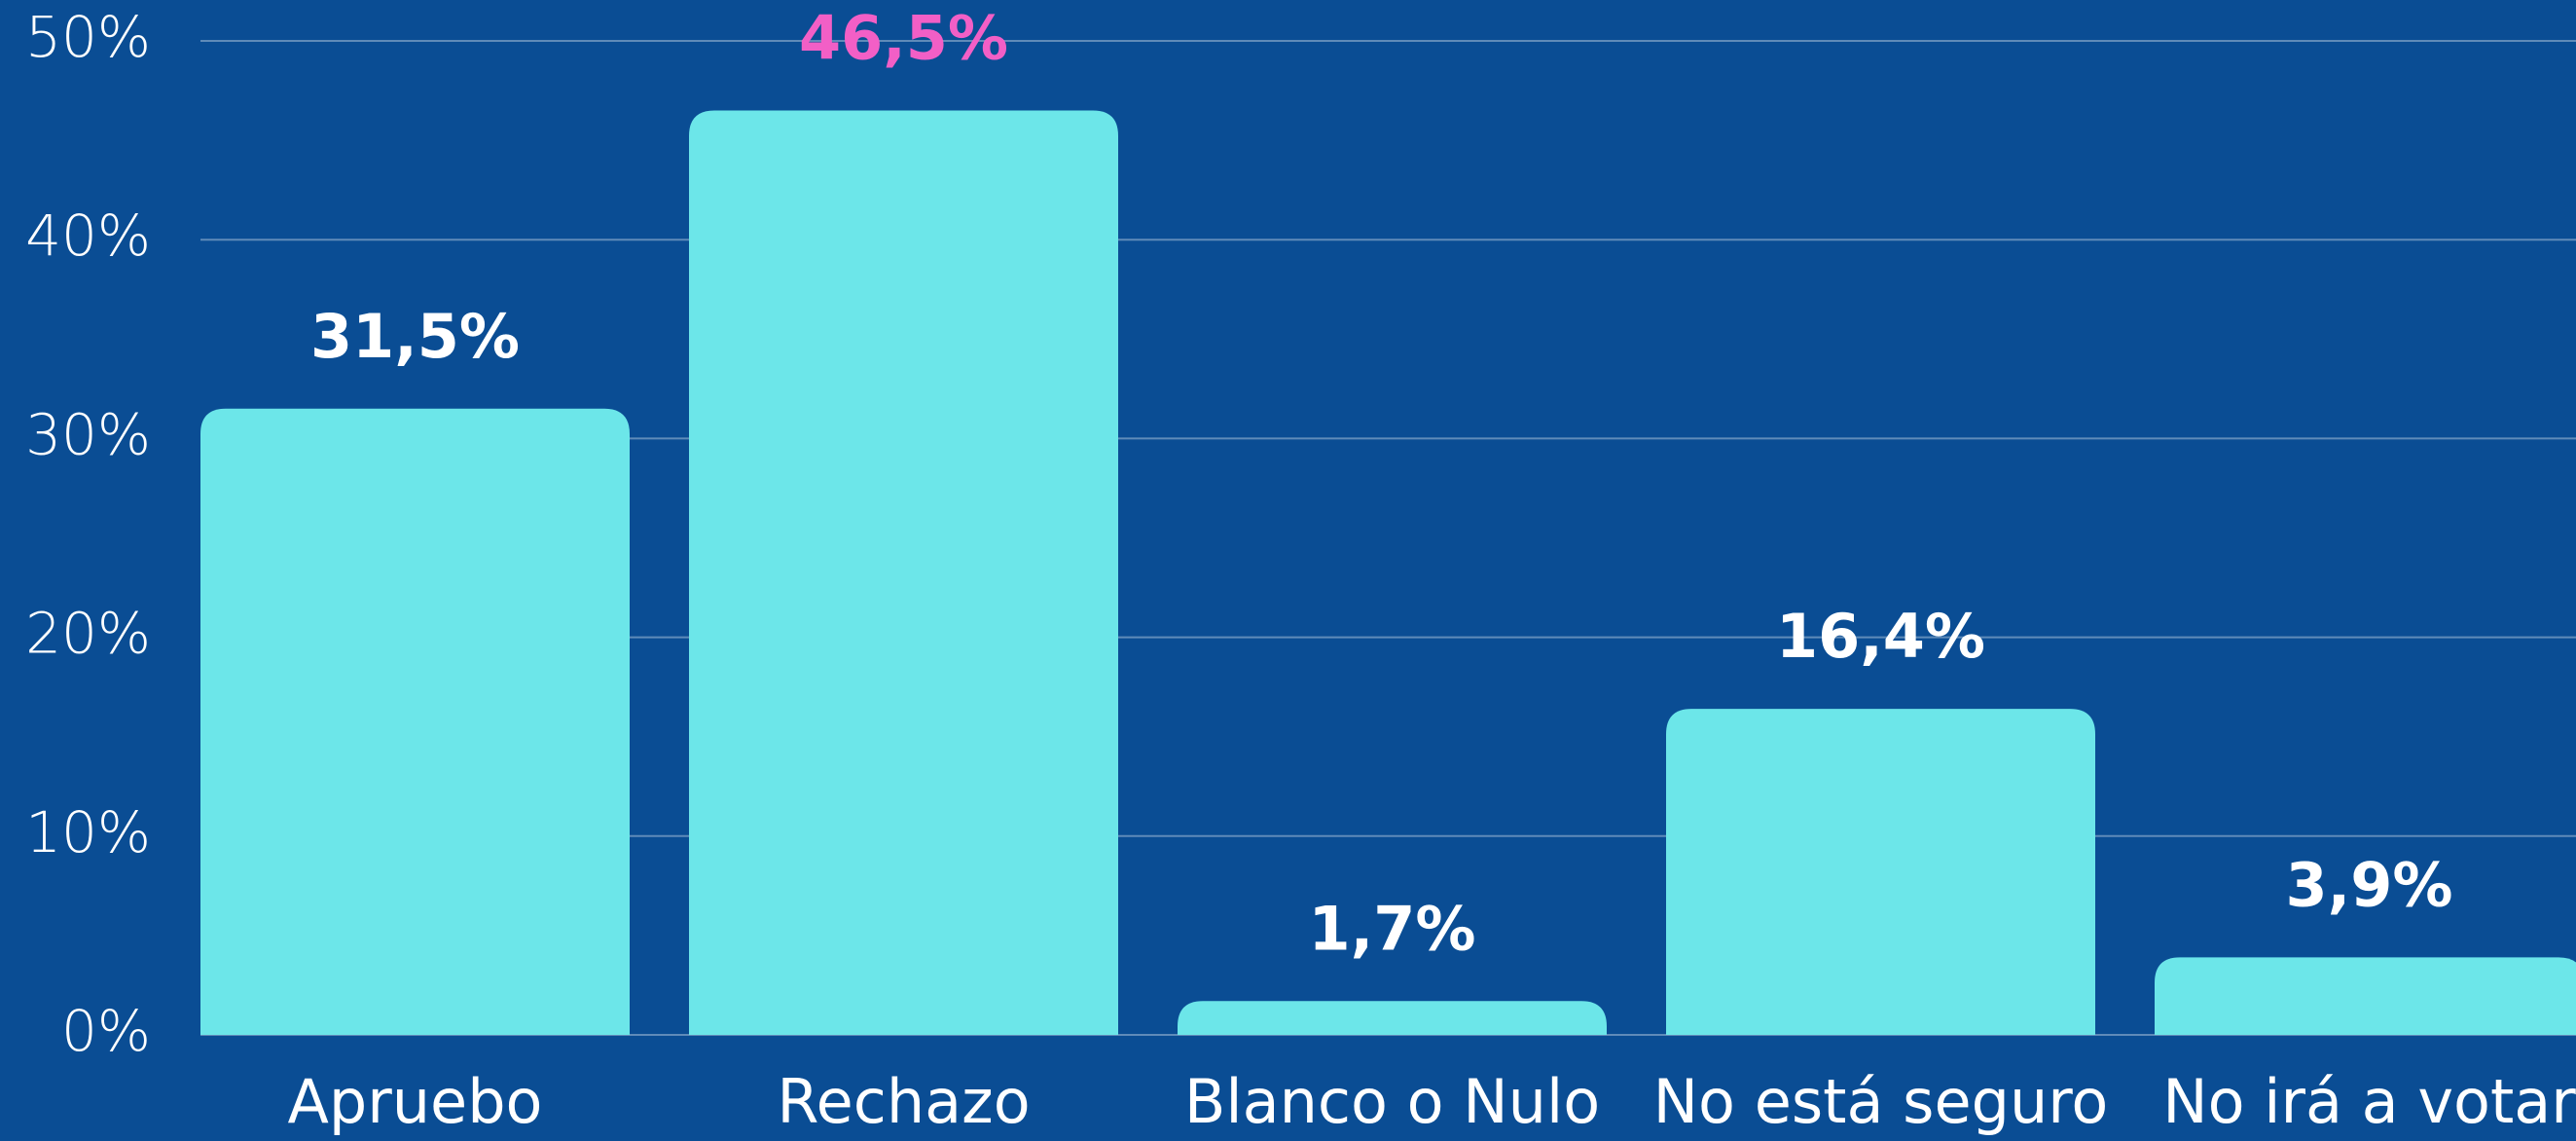 This screenshot has height=1141, width=2576. What do you see at coordinates (88, 634) in the screenshot?
I see `y-tick-label: 20%` at bounding box center [88, 634].